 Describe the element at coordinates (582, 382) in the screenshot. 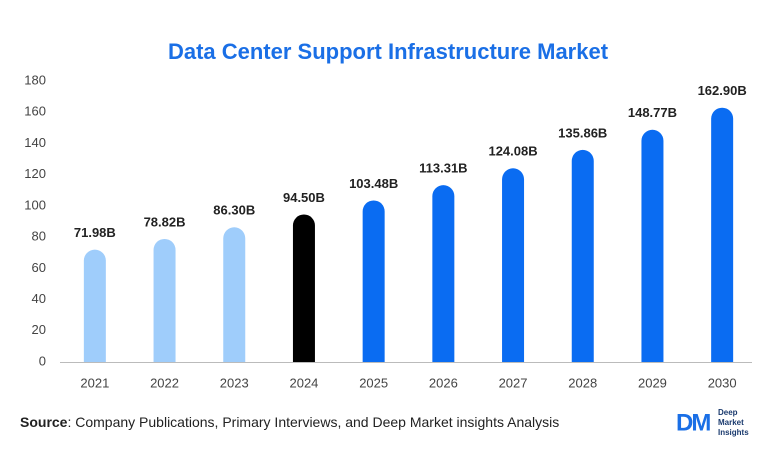

I see `x-tick-label: 2028` at that location.